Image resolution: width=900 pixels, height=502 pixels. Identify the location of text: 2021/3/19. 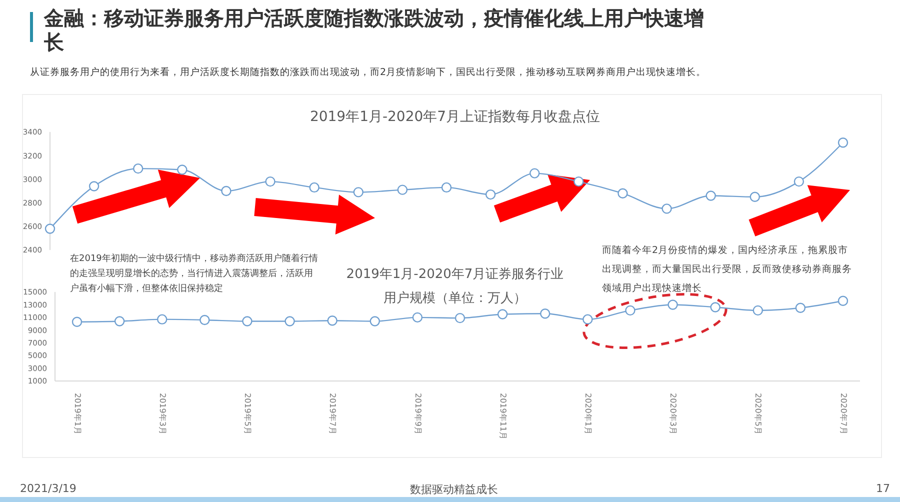
(48, 488).